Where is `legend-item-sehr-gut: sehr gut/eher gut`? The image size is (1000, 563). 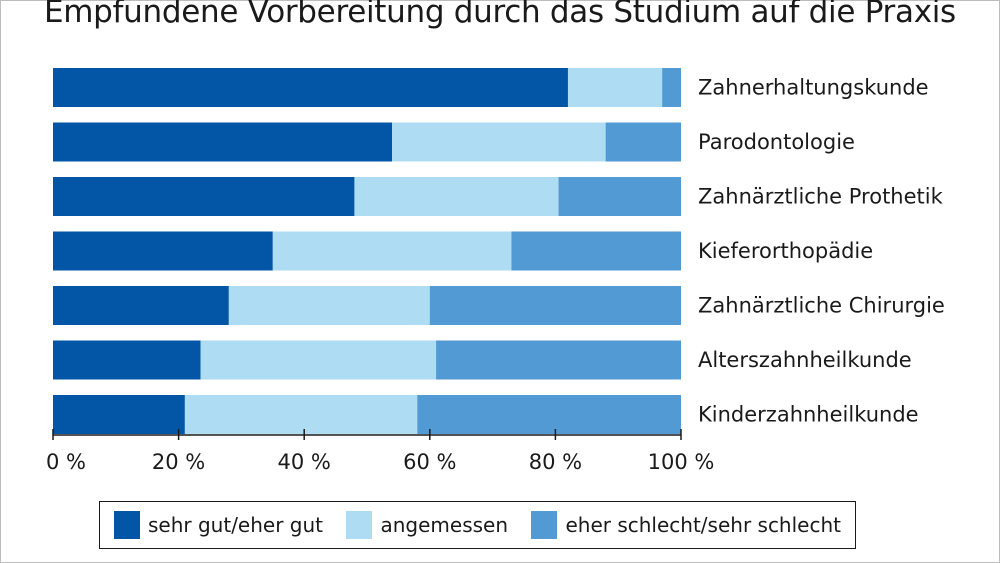 legend-item-sehr-gut: sehr gut/eher gut is located at coordinates (218, 525).